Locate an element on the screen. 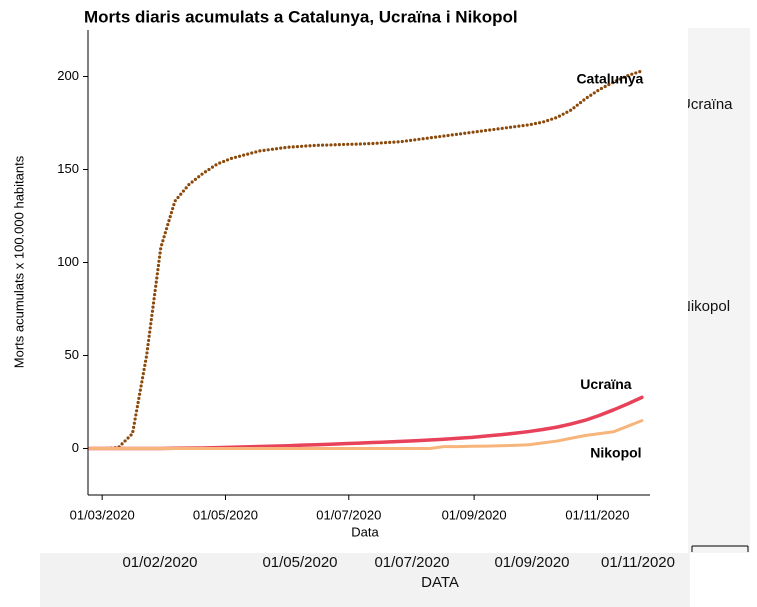 This screenshot has height=607, width=757. background-tick-label: 01/02/2020 is located at coordinates (159, 562).